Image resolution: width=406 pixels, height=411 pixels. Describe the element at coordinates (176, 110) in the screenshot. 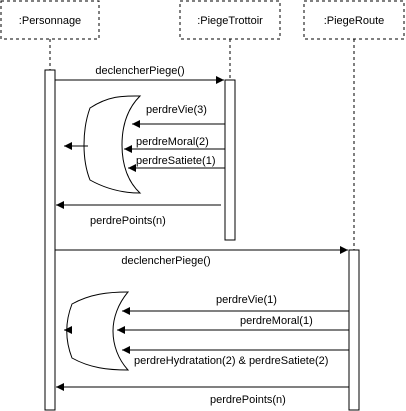

I see `message-label: perdreVie(3)` at that location.